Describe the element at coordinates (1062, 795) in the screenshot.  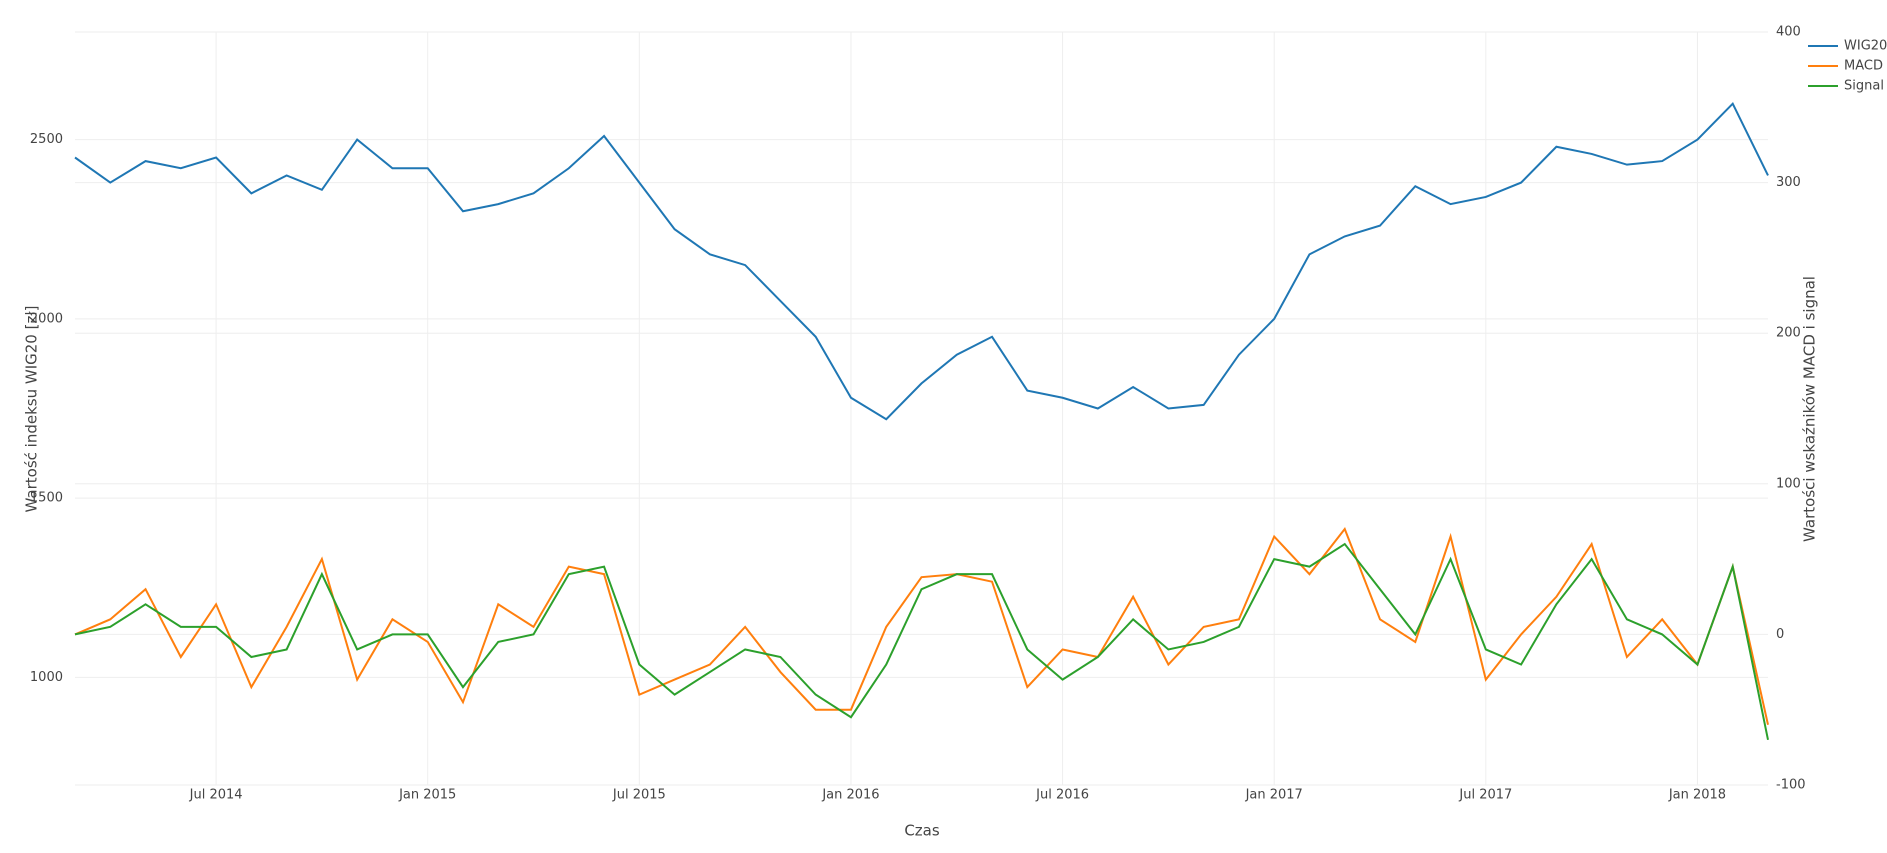
I see `x-tick-label: Jul 2016` at that location.